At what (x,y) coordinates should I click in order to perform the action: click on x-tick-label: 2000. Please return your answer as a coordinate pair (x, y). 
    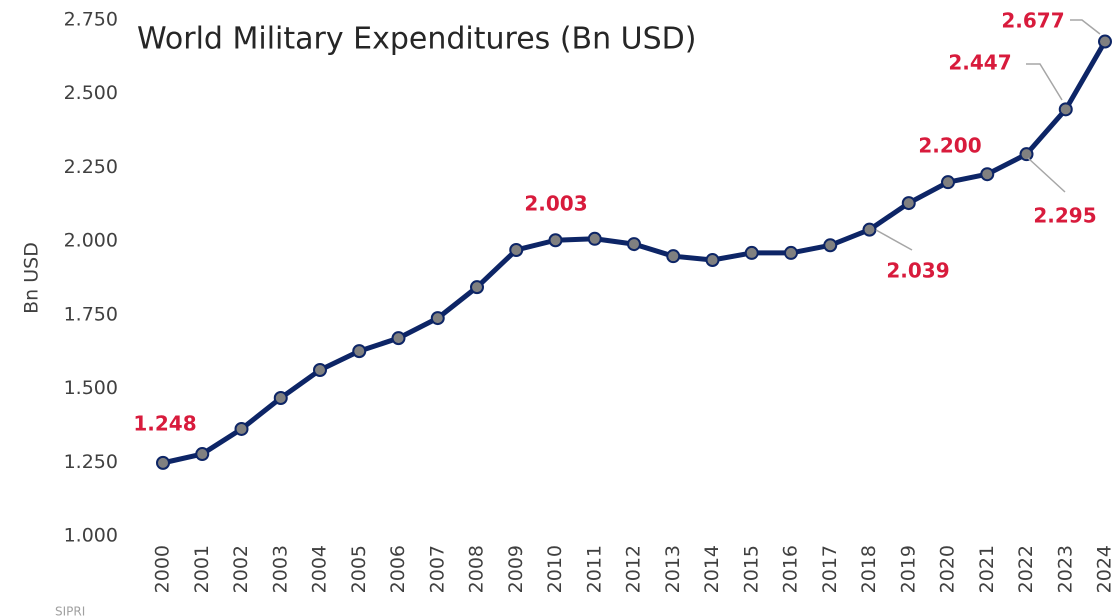
    Looking at the image, I should click on (163, 569).